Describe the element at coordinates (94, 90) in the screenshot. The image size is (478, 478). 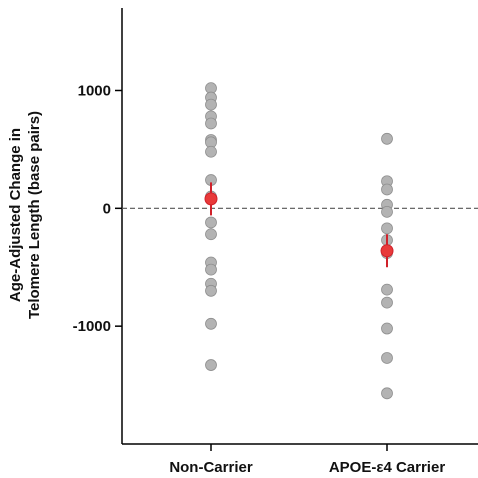
I see `y-tick-label: 1000` at that location.